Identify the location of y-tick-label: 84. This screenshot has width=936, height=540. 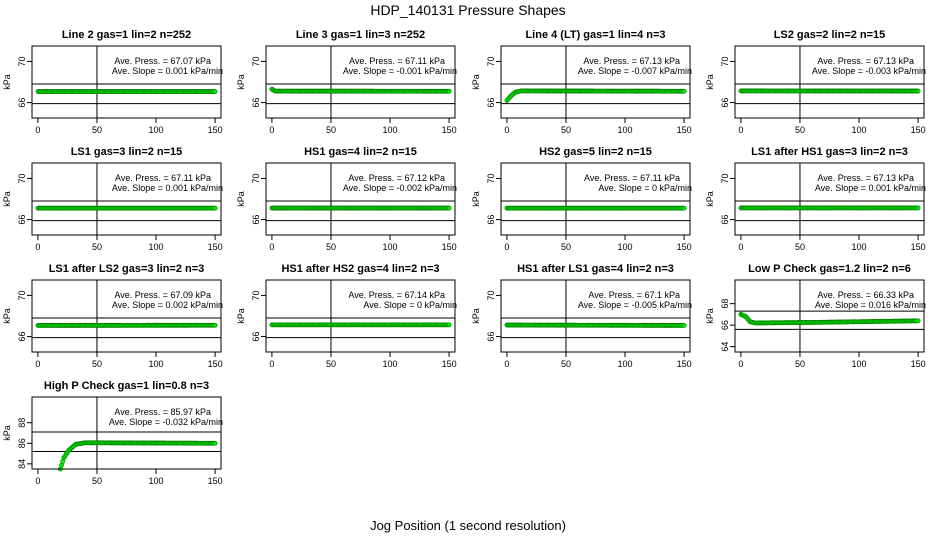
(22, 464).